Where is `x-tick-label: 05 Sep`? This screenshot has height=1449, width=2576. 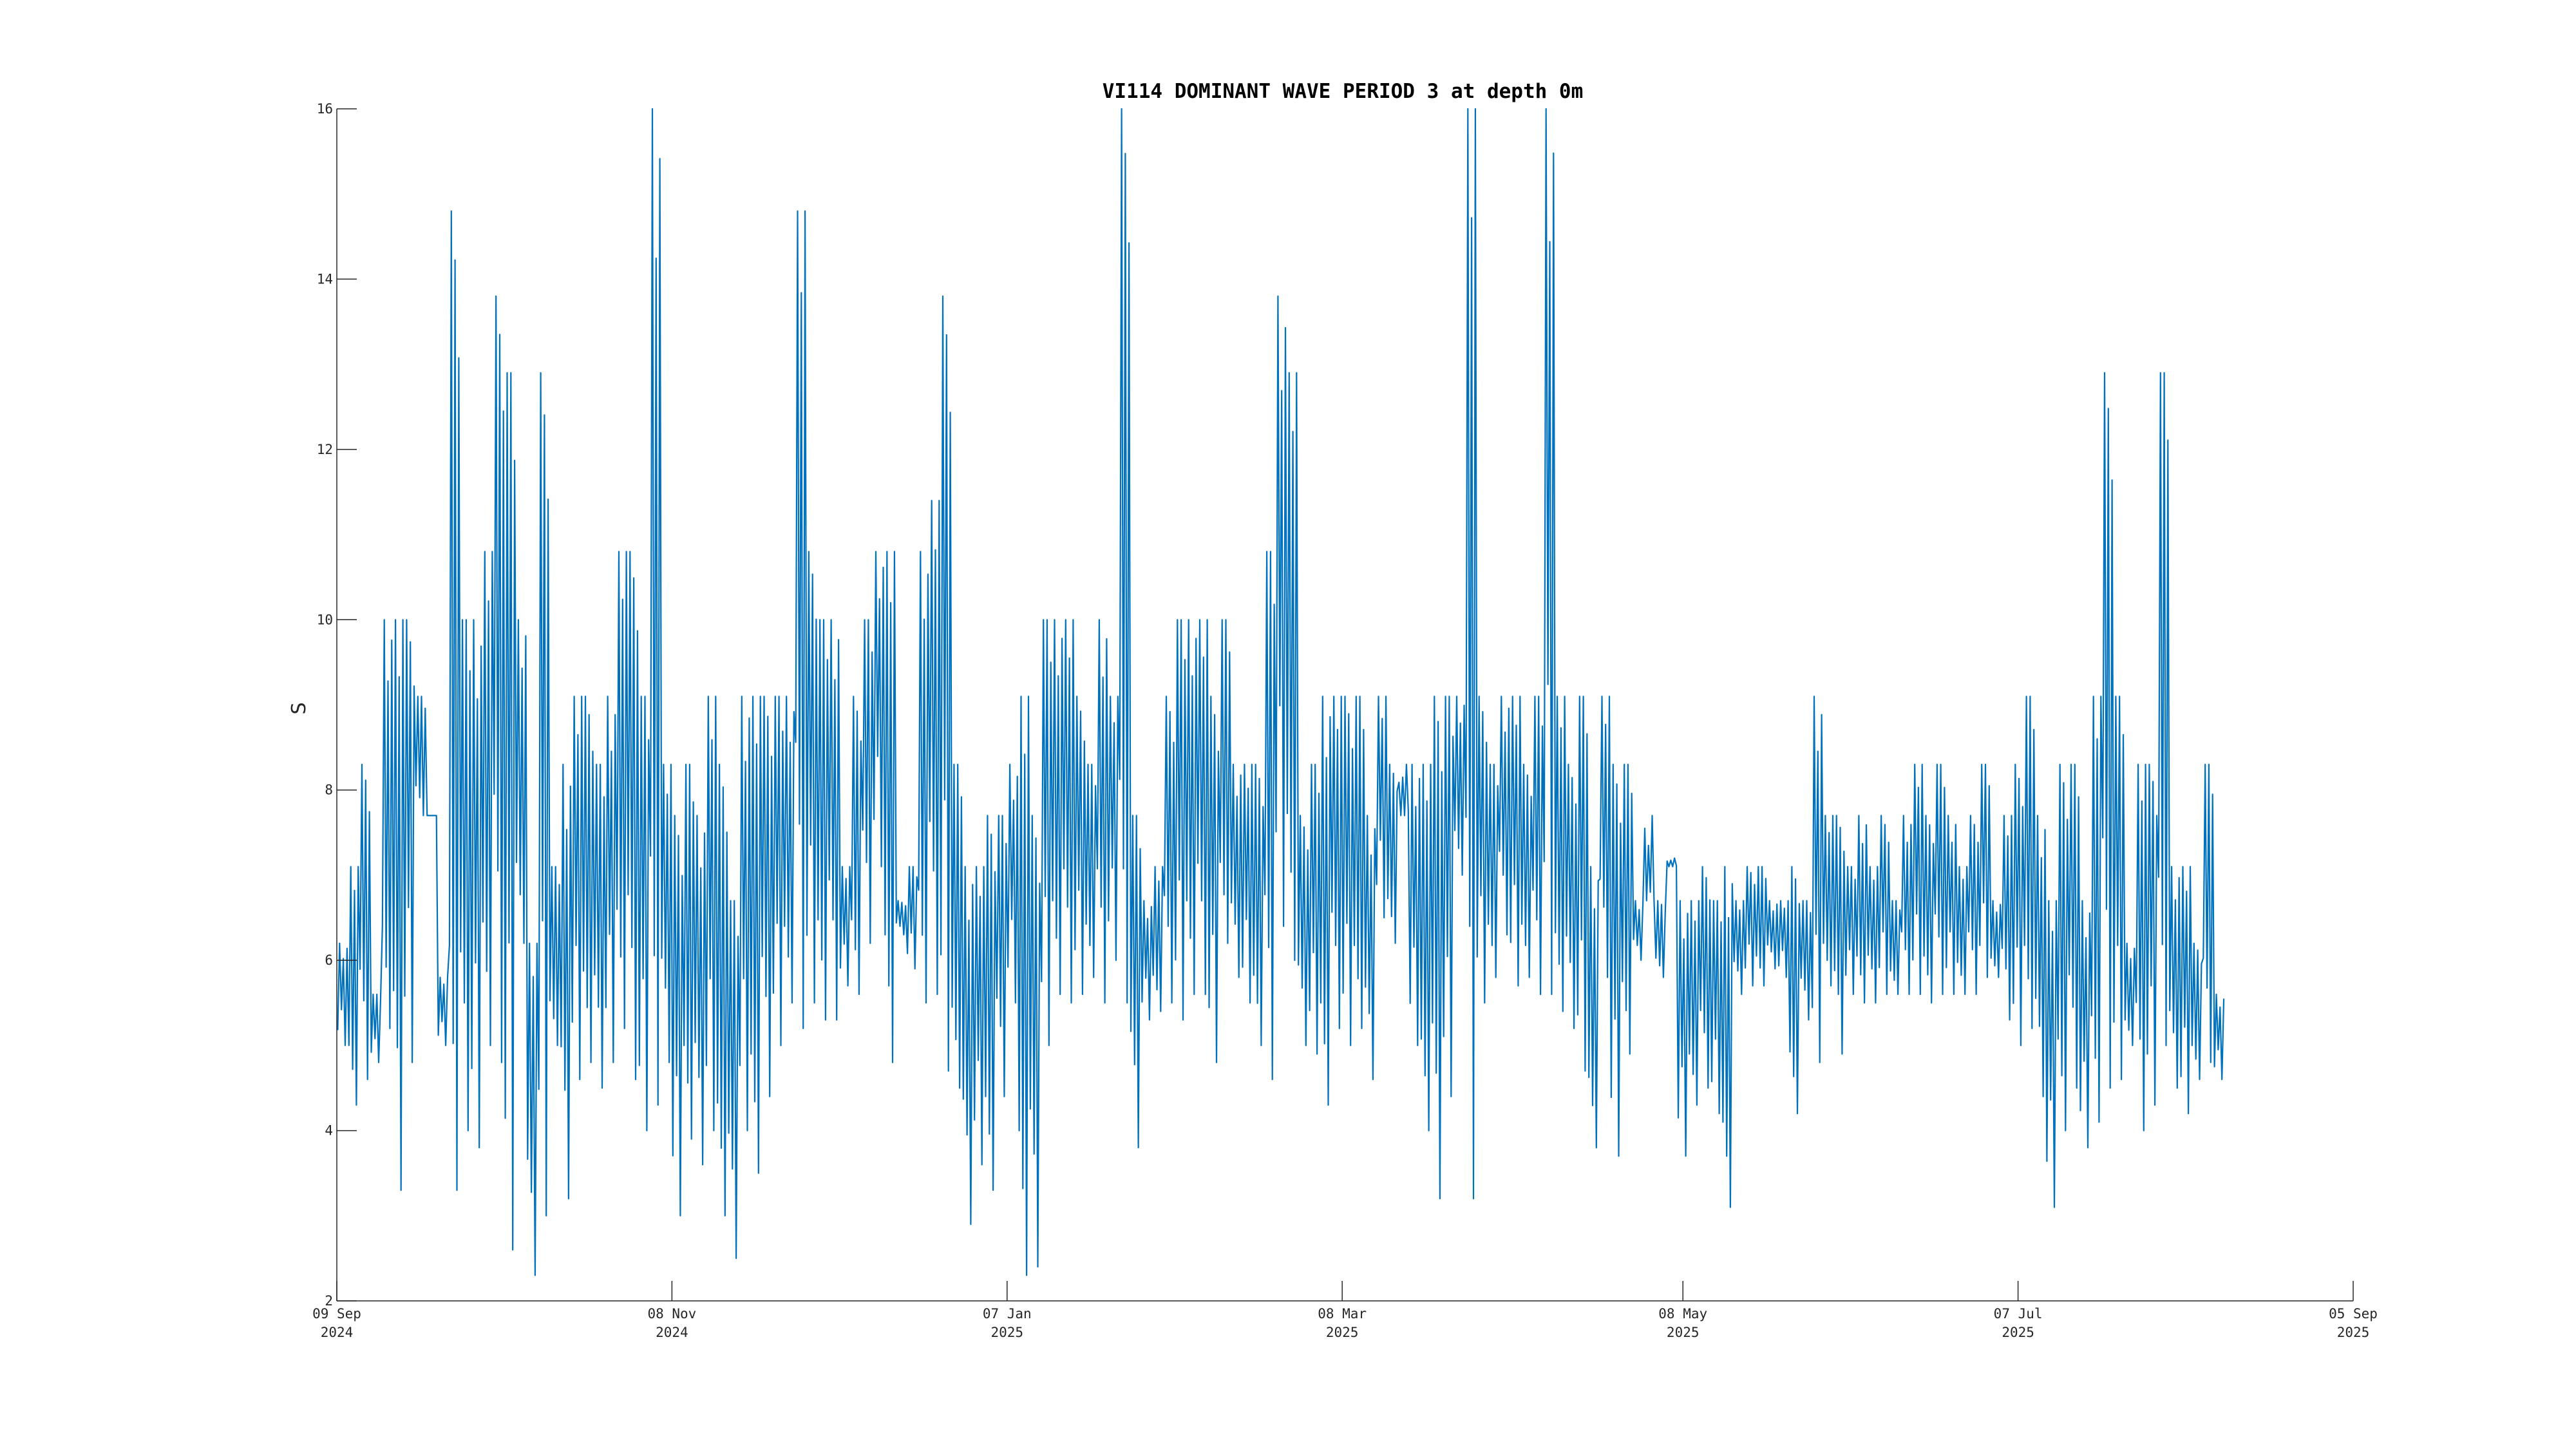 x-tick-label: 05 Sep is located at coordinates (2353, 1314).